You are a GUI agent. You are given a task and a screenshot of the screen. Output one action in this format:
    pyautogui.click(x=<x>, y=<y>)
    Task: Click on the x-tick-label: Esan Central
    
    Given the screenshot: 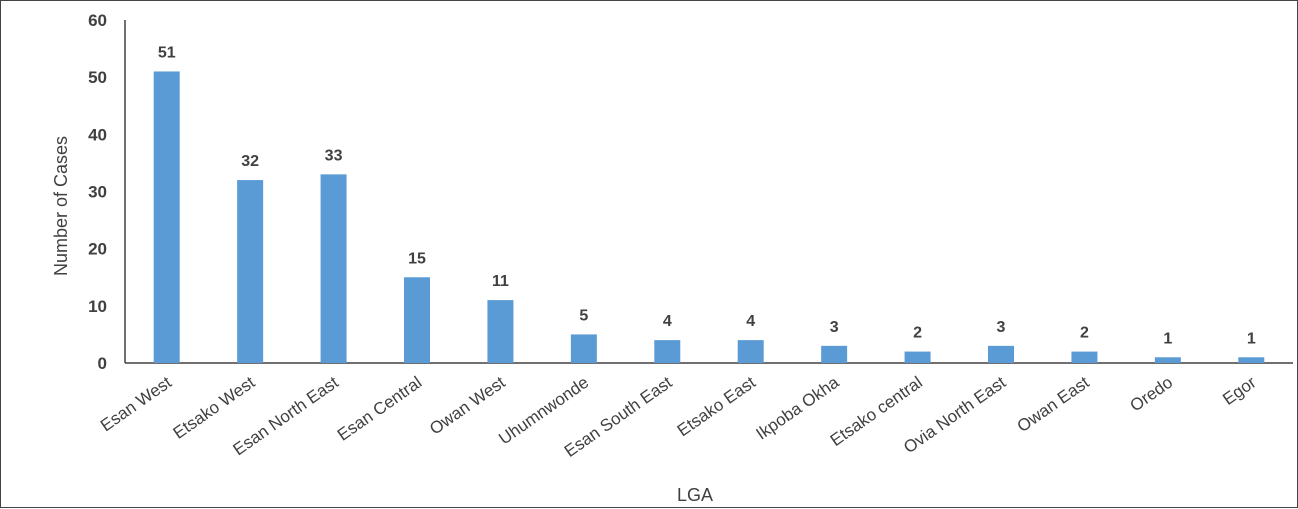 What is the action you would take?
    pyautogui.click(x=379, y=409)
    